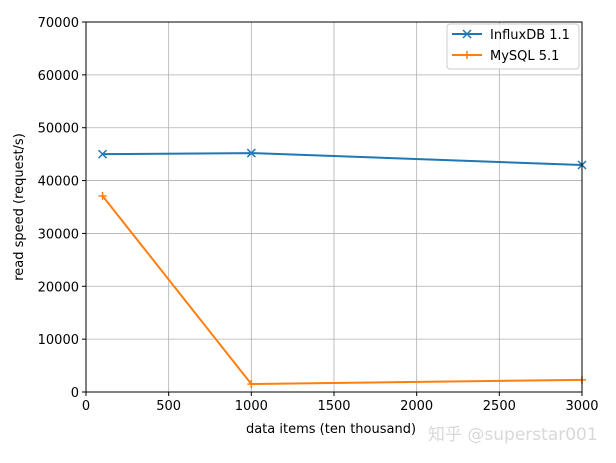 Image resolution: width=616 pixels, height=463 pixels. I want to click on y-tick-label: 40000, so click(58, 182).